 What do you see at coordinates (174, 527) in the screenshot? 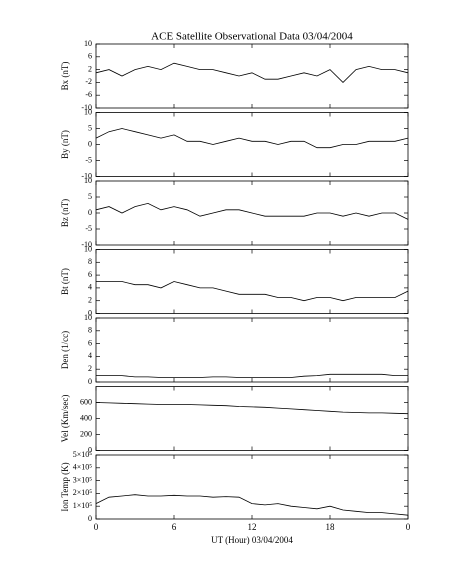
I see `x-tick-label: 6` at bounding box center [174, 527].